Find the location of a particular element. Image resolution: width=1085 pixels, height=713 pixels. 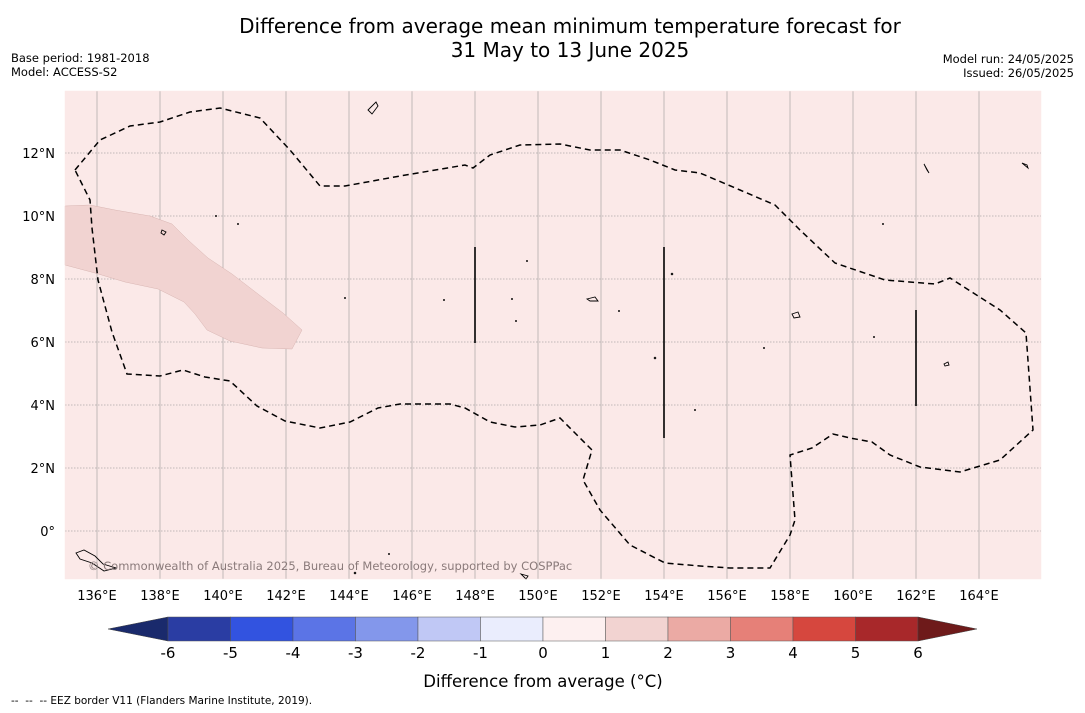

lon-label: 144°E is located at coordinates (349, 596).